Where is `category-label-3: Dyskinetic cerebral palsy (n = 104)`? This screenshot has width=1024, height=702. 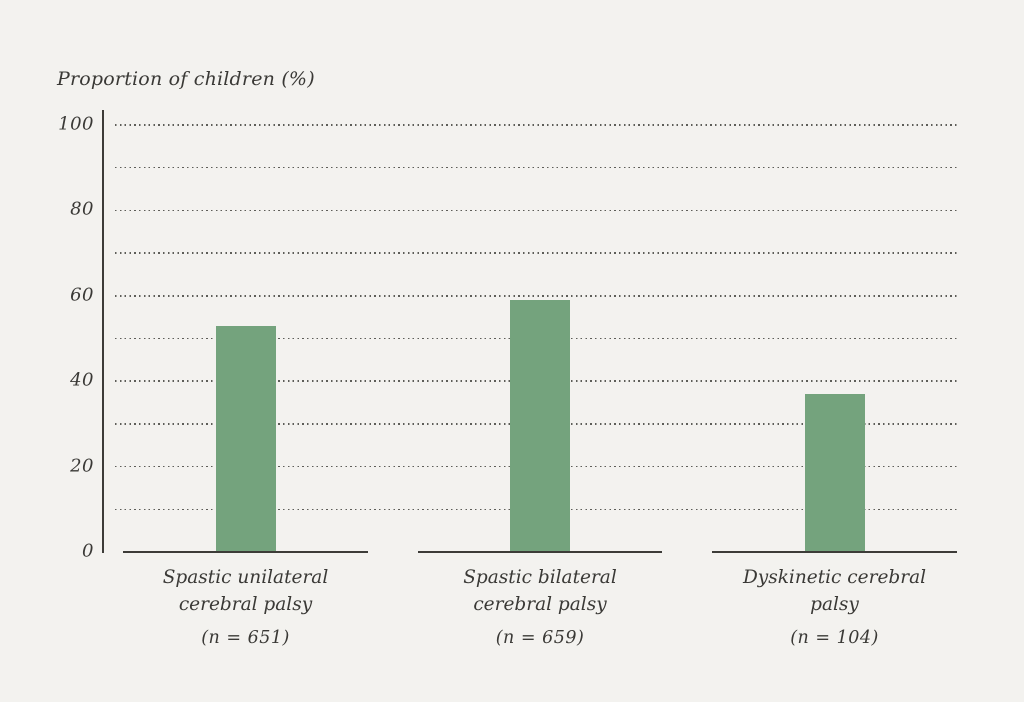 category-label-3: Dyskinetic cerebral palsy (n = 104) is located at coordinates (835, 608).